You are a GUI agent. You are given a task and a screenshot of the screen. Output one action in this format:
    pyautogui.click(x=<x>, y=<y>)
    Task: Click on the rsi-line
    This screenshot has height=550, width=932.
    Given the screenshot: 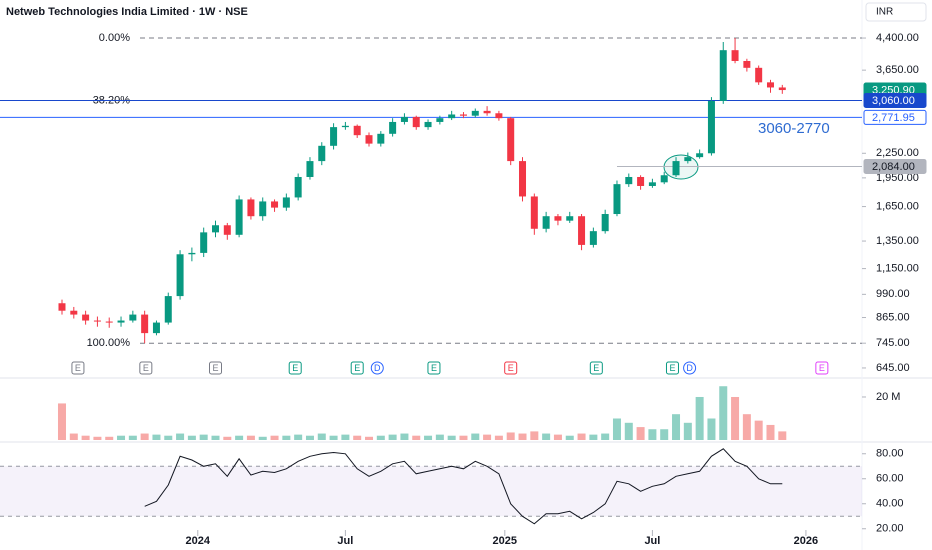 What is the action you would take?
    pyautogui.click(x=463, y=486)
    